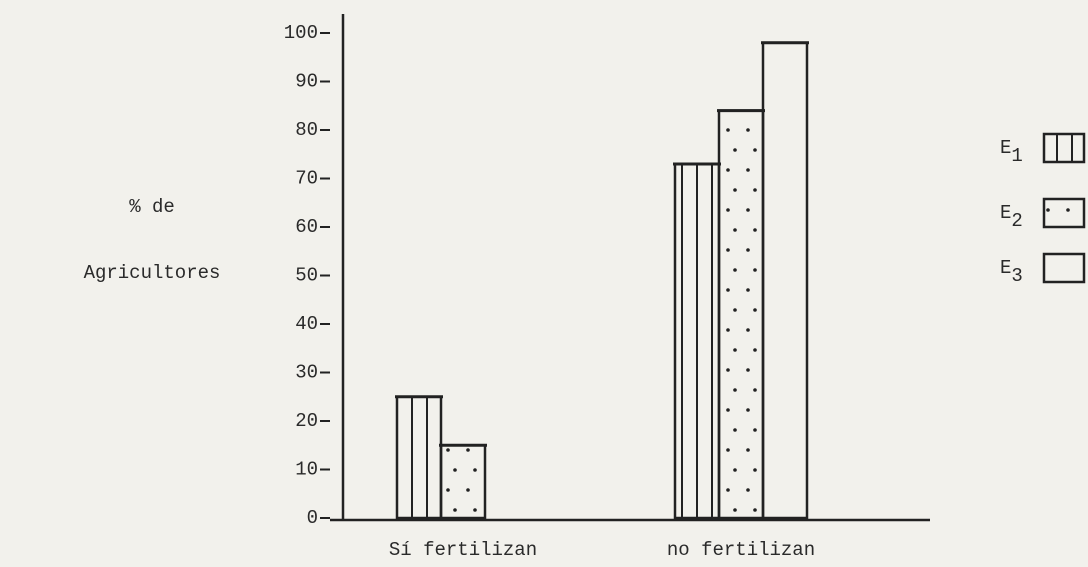 This screenshot has width=1088, height=567. Describe the element at coordinates (306, 82) in the screenshot. I see `y-tick-label: 90` at that location.